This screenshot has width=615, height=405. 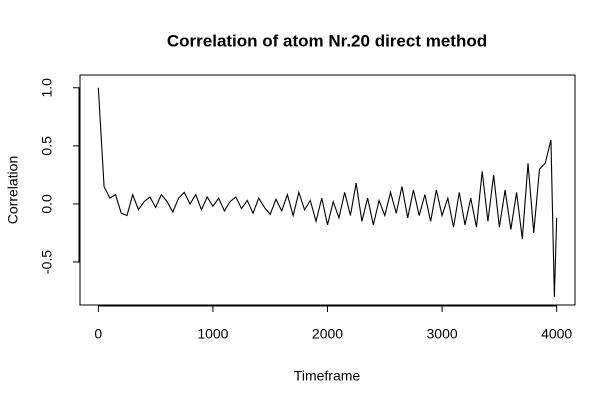 What do you see at coordinates (47, 146) in the screenshot?
I see `y-tick-label: 0.5` at bounding box center [47, 146].